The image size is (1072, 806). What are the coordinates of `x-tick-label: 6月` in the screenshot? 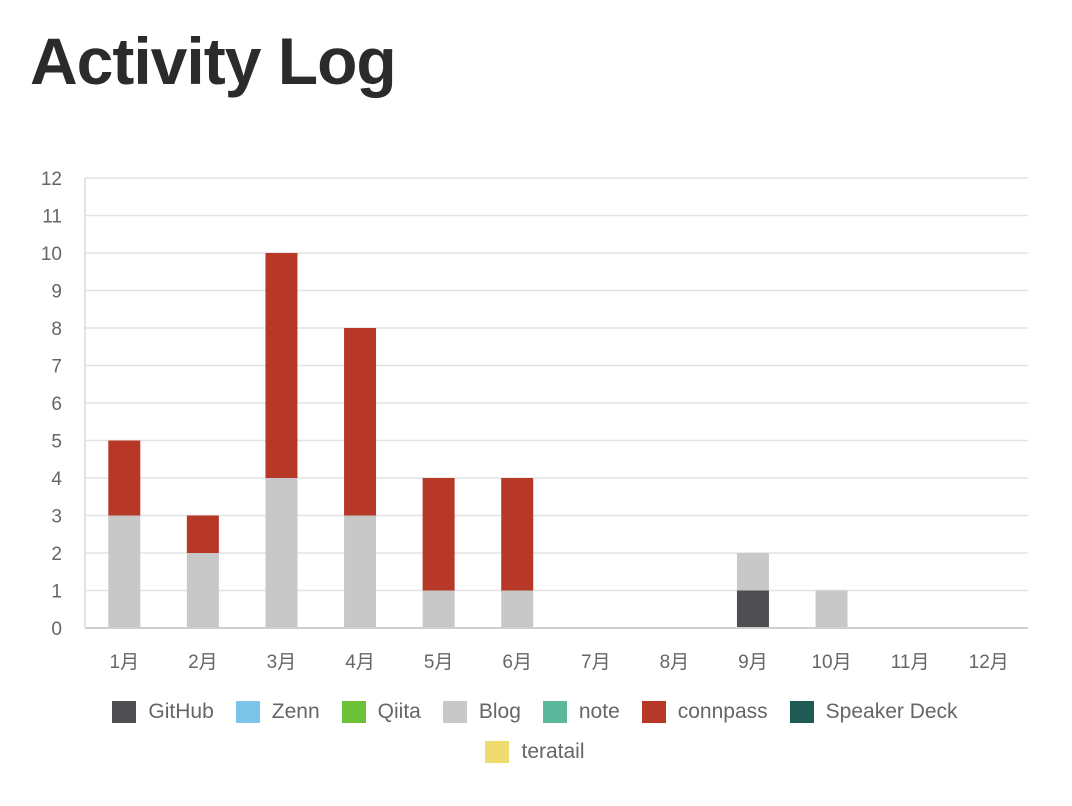 It's located at (517, 662).